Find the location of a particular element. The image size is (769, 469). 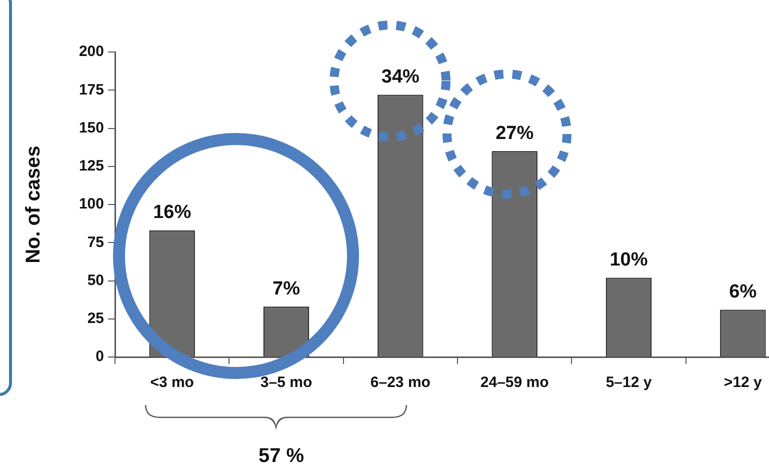

y-tick-label: 25 is located at coordinates (95, 319).